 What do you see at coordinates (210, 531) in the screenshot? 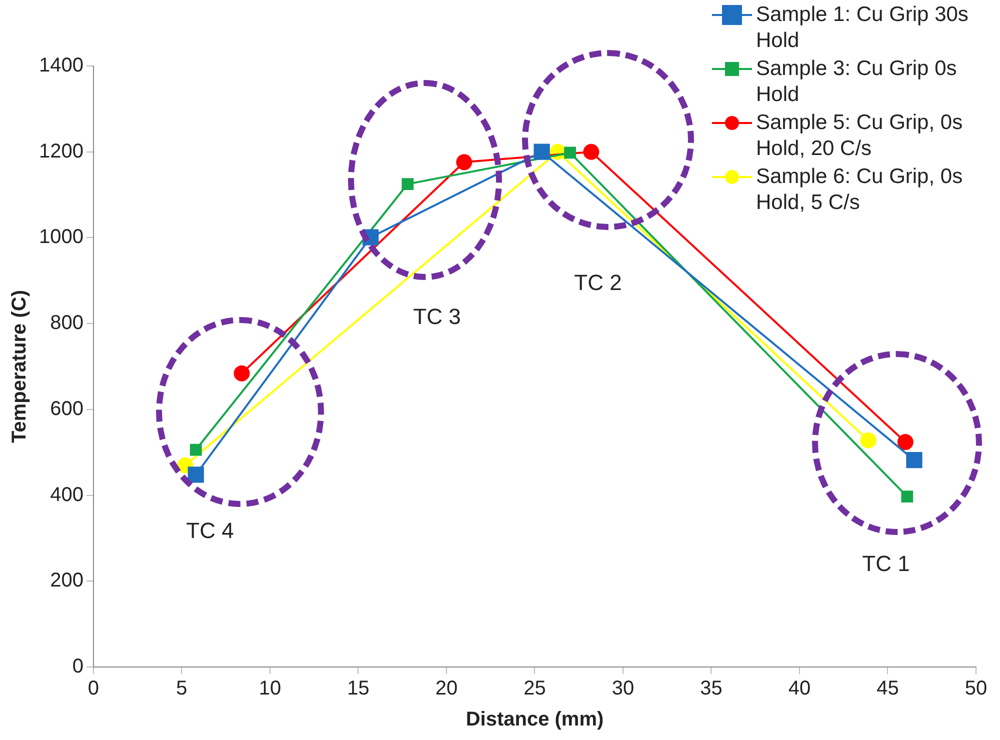
I see `annotation: TC 4` at bounding box center [210, 531].